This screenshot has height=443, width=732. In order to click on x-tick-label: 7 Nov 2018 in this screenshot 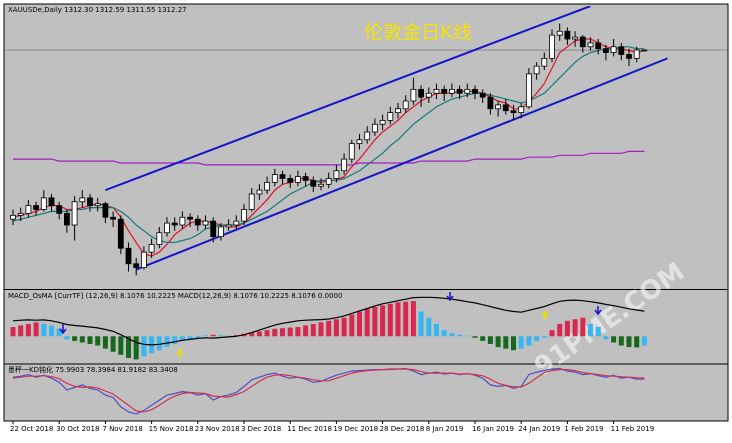, I will do `click(122, 429)`.